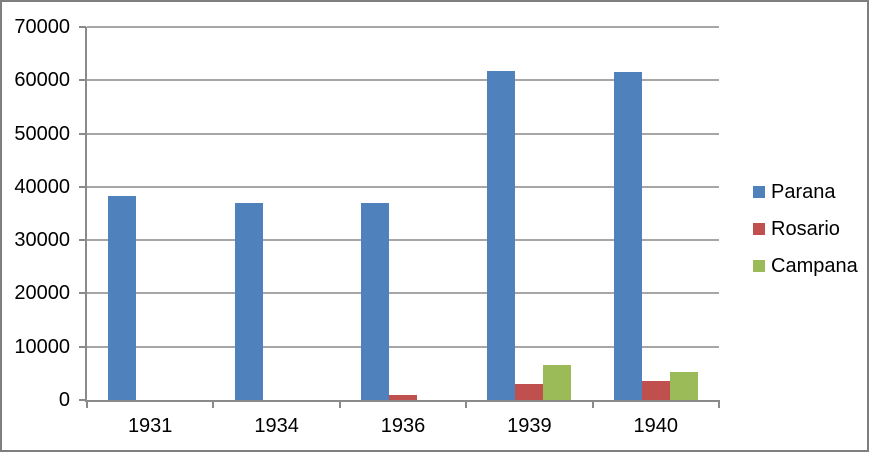 This screenshot has height=452, width=869. What do you see at coordinates (683, 385) in the screenshot?
I see `bar-campana-1940` at bounding box center [683, 385].